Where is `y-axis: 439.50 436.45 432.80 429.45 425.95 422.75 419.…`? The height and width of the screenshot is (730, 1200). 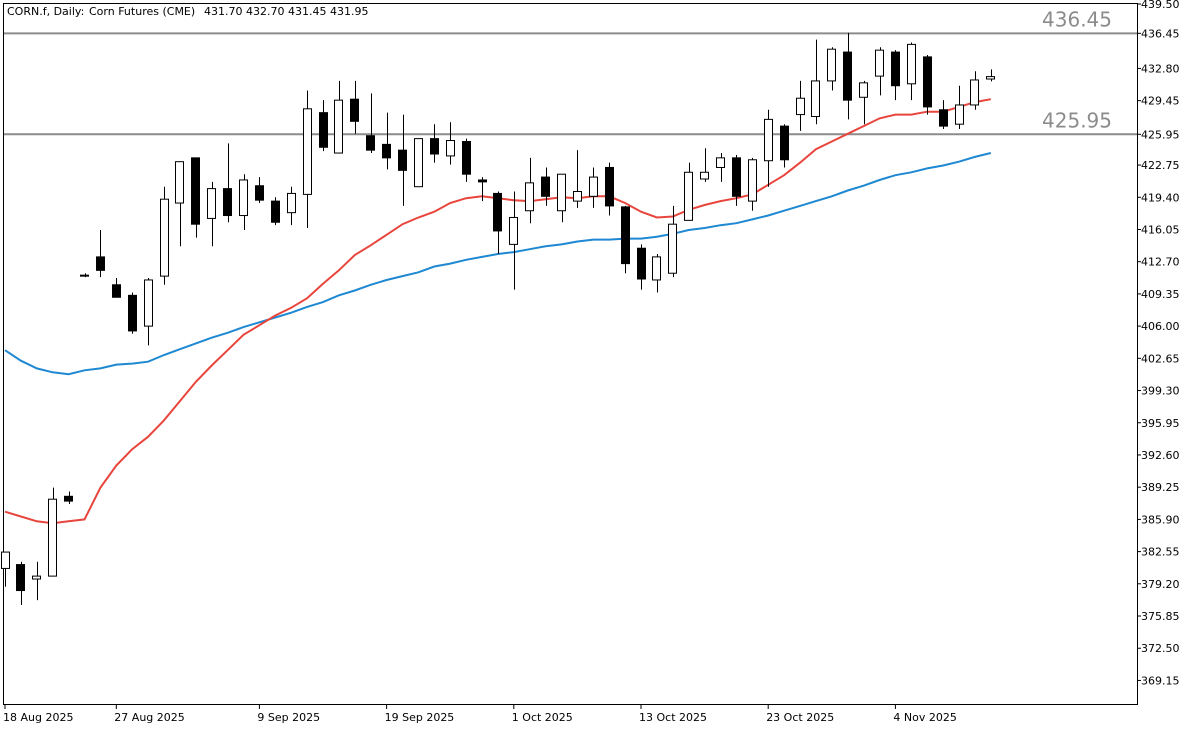
y-axis: 439.50 436.45 432.80 429.45 425.95 422.75 419.… is located at coordinates (1158, 343).